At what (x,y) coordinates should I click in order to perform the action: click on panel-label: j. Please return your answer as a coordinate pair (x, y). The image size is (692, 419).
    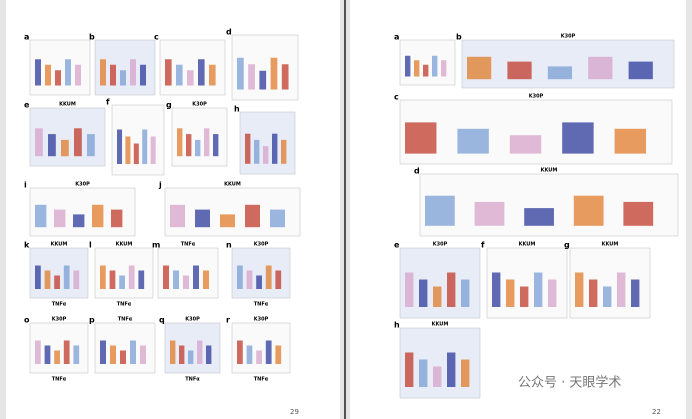
    Looking at the image, I should click on (160, 185).